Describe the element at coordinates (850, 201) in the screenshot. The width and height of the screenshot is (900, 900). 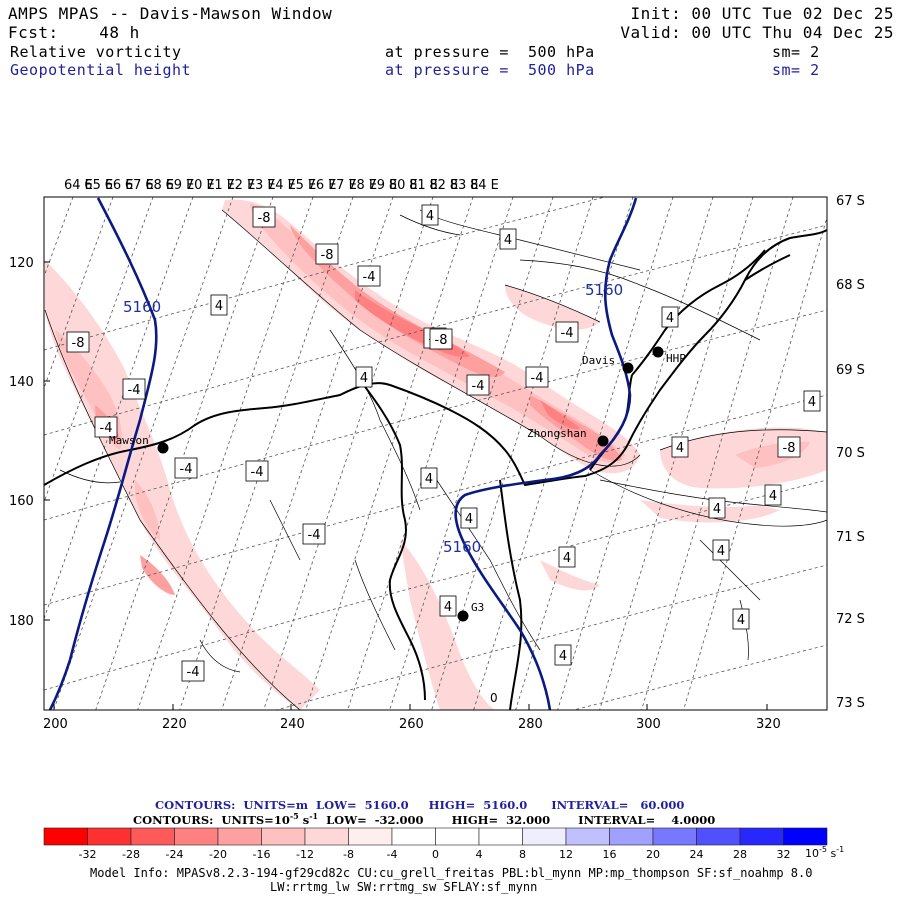
I see `lat-label: 67 S` at that location.